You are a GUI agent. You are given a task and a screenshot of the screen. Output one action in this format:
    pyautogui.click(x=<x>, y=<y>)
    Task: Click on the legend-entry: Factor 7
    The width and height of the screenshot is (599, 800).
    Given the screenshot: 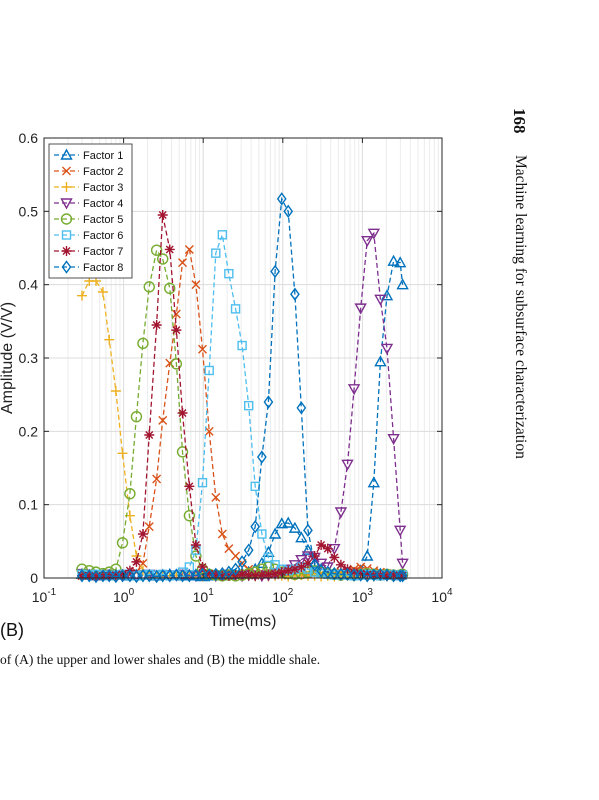 What is the action you would take?
    pyautogui.click(x=88, y=252)
    